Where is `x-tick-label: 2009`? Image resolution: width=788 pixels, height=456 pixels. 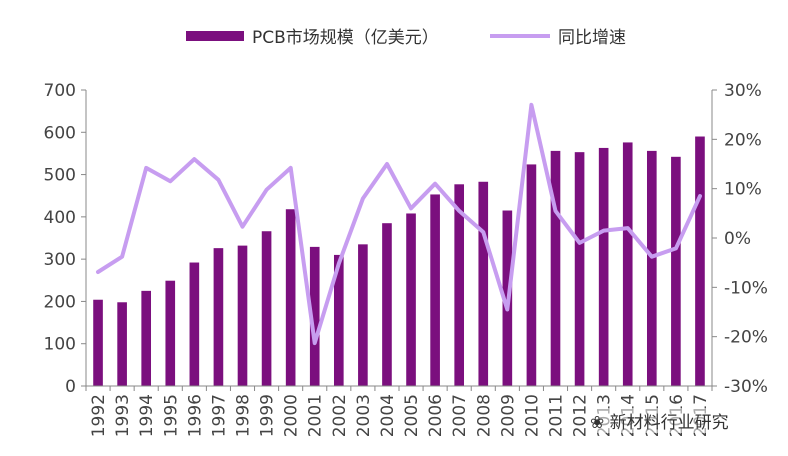 x-tick-label: 2009 is located at coordinates (508, 415).